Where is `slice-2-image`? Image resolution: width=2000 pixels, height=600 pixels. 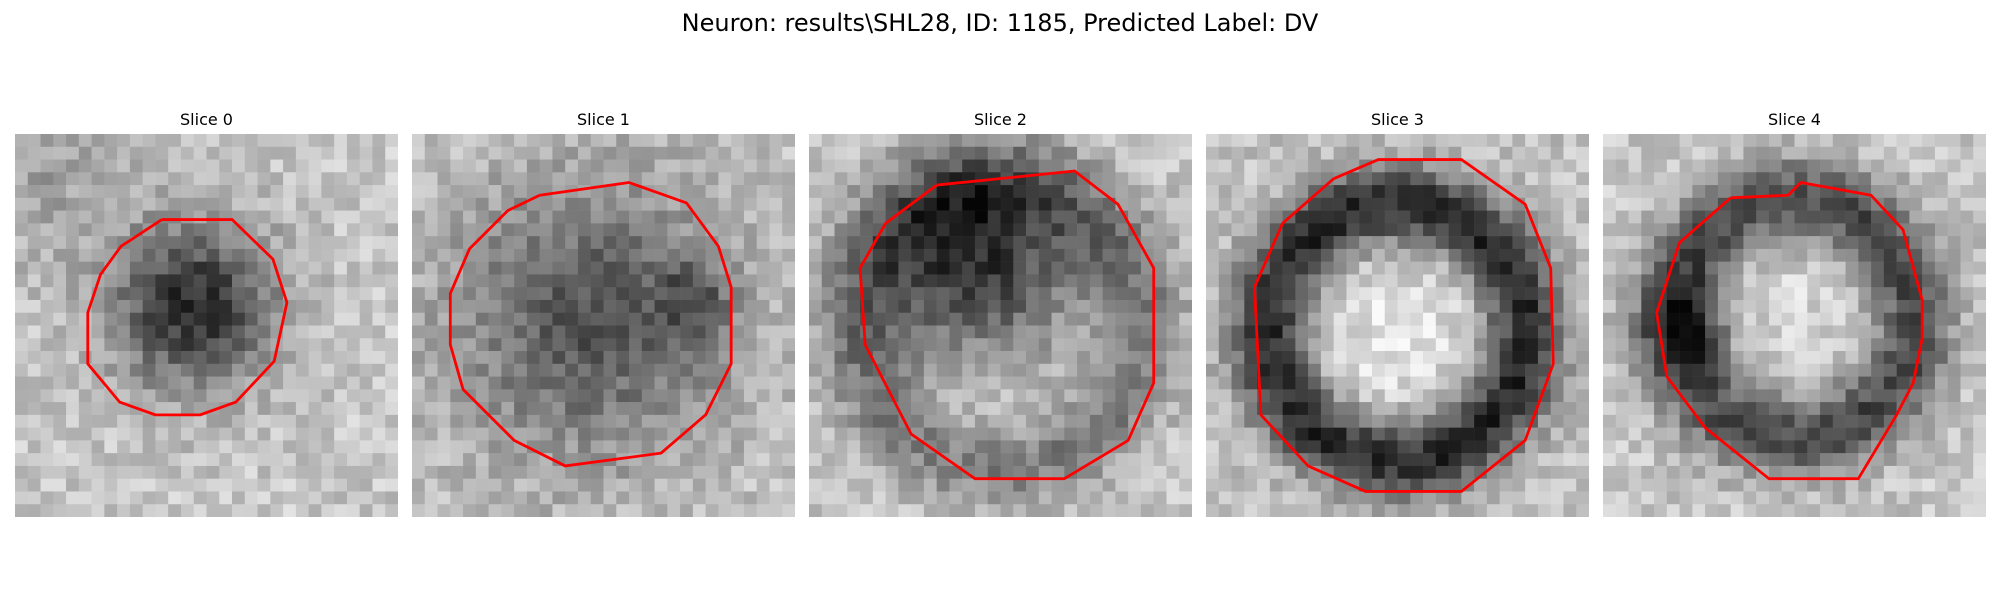 slice-2-image is located at coordinates (1000, 325).